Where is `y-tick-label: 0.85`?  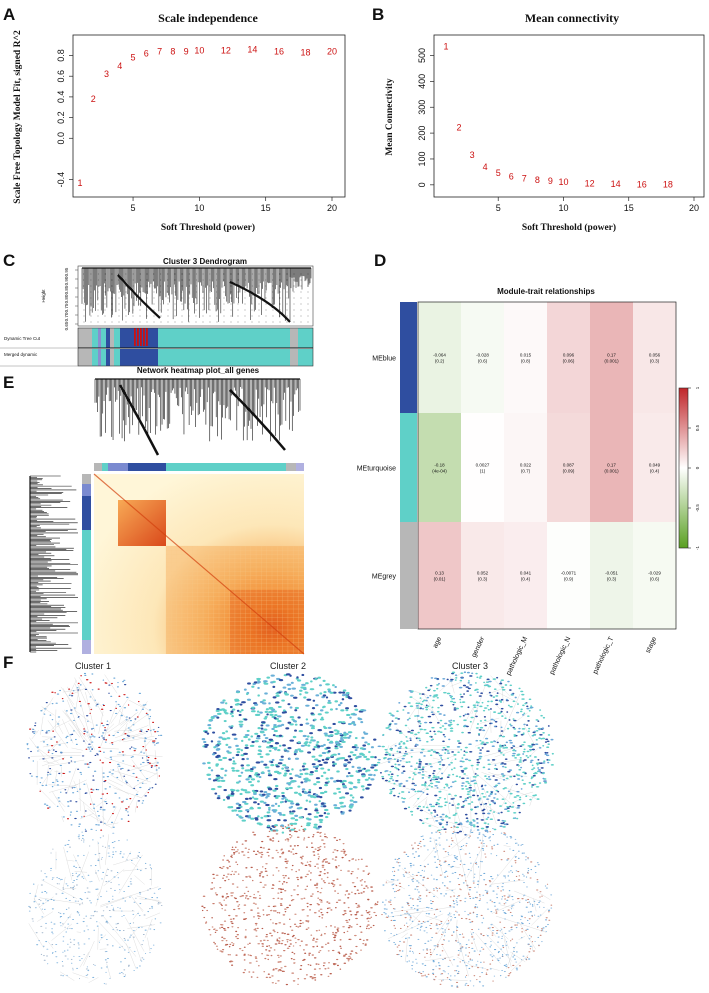 y-tick-label: 0.85 is located at coordinates (66, 289).